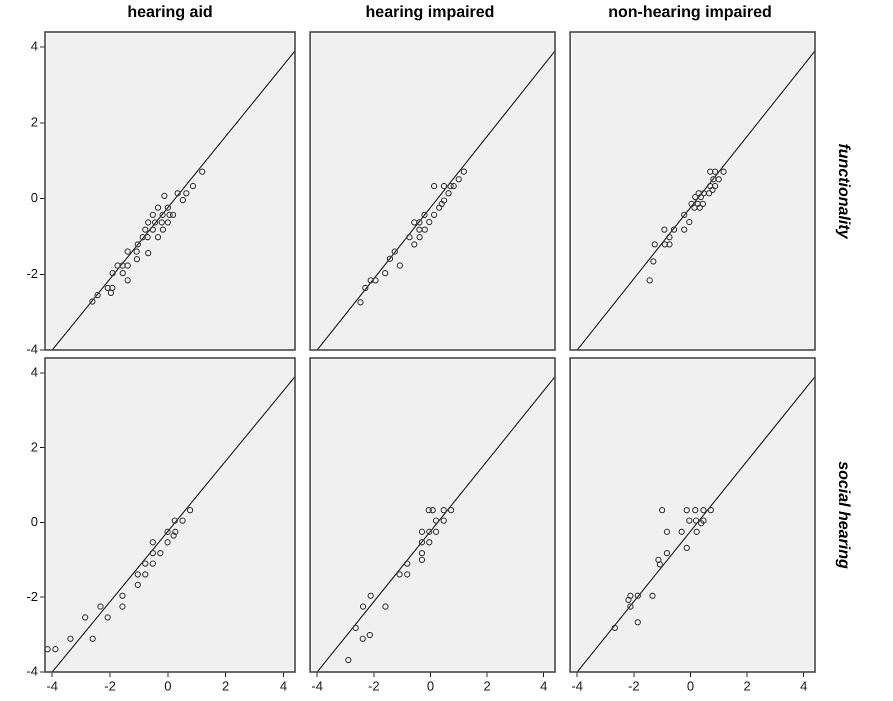 The height and width of the screenshot is (701, 893). What do you see at coordinates (34, 122) in the screenshot?
I see `y-tick-label: 2` at bounding box center [34, 122].